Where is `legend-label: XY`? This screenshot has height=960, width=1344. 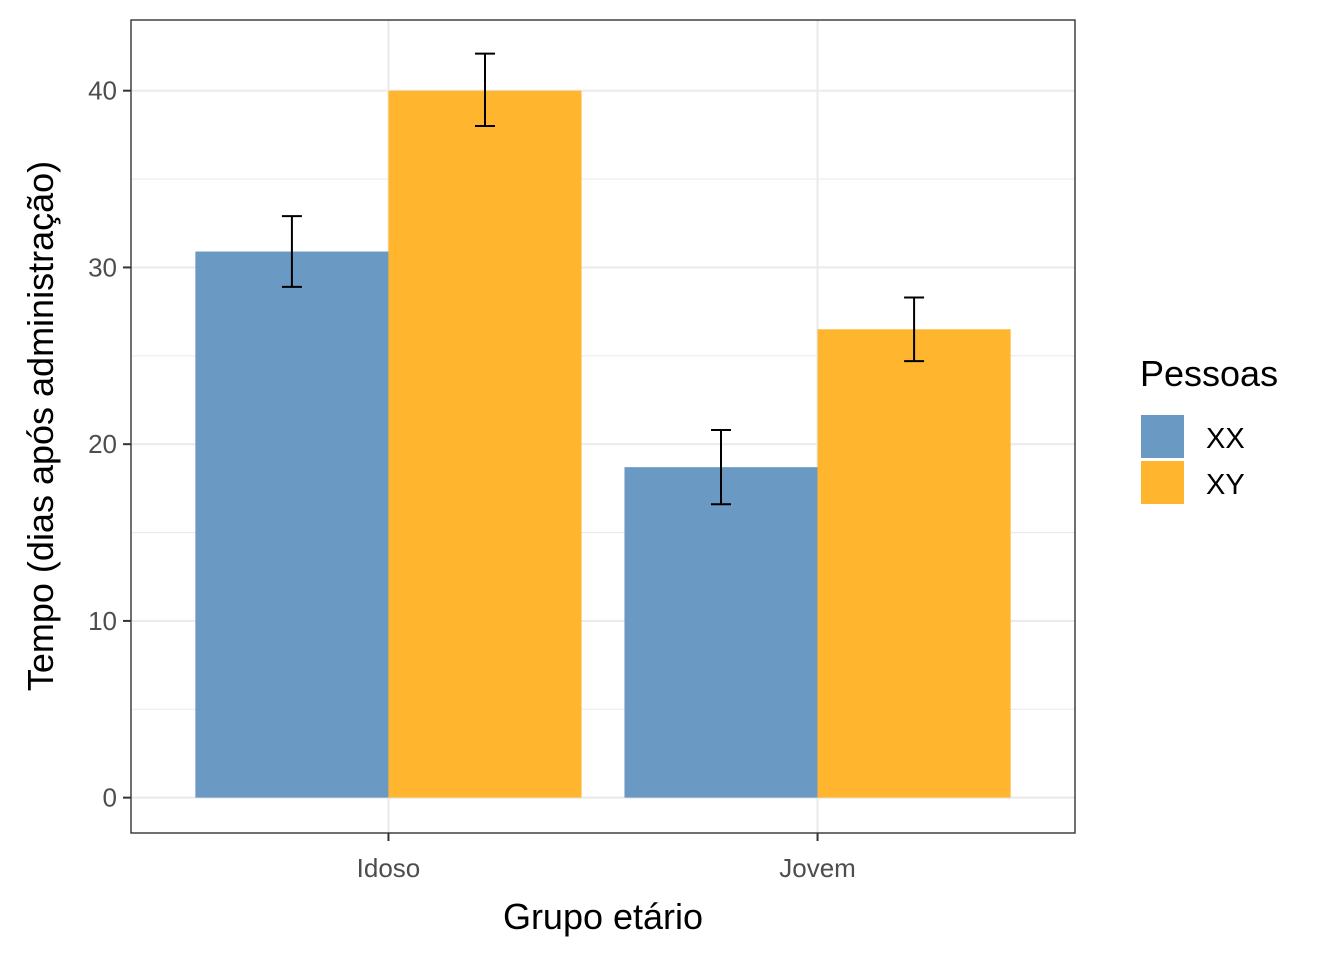 legend-label: XY is located at coordinates (1225, 485).